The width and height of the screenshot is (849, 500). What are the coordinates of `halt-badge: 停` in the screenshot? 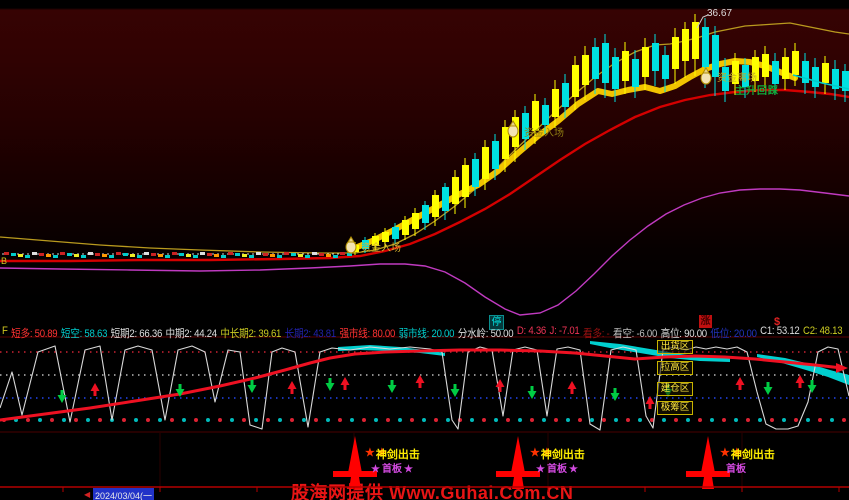 It's located at (496, 322).